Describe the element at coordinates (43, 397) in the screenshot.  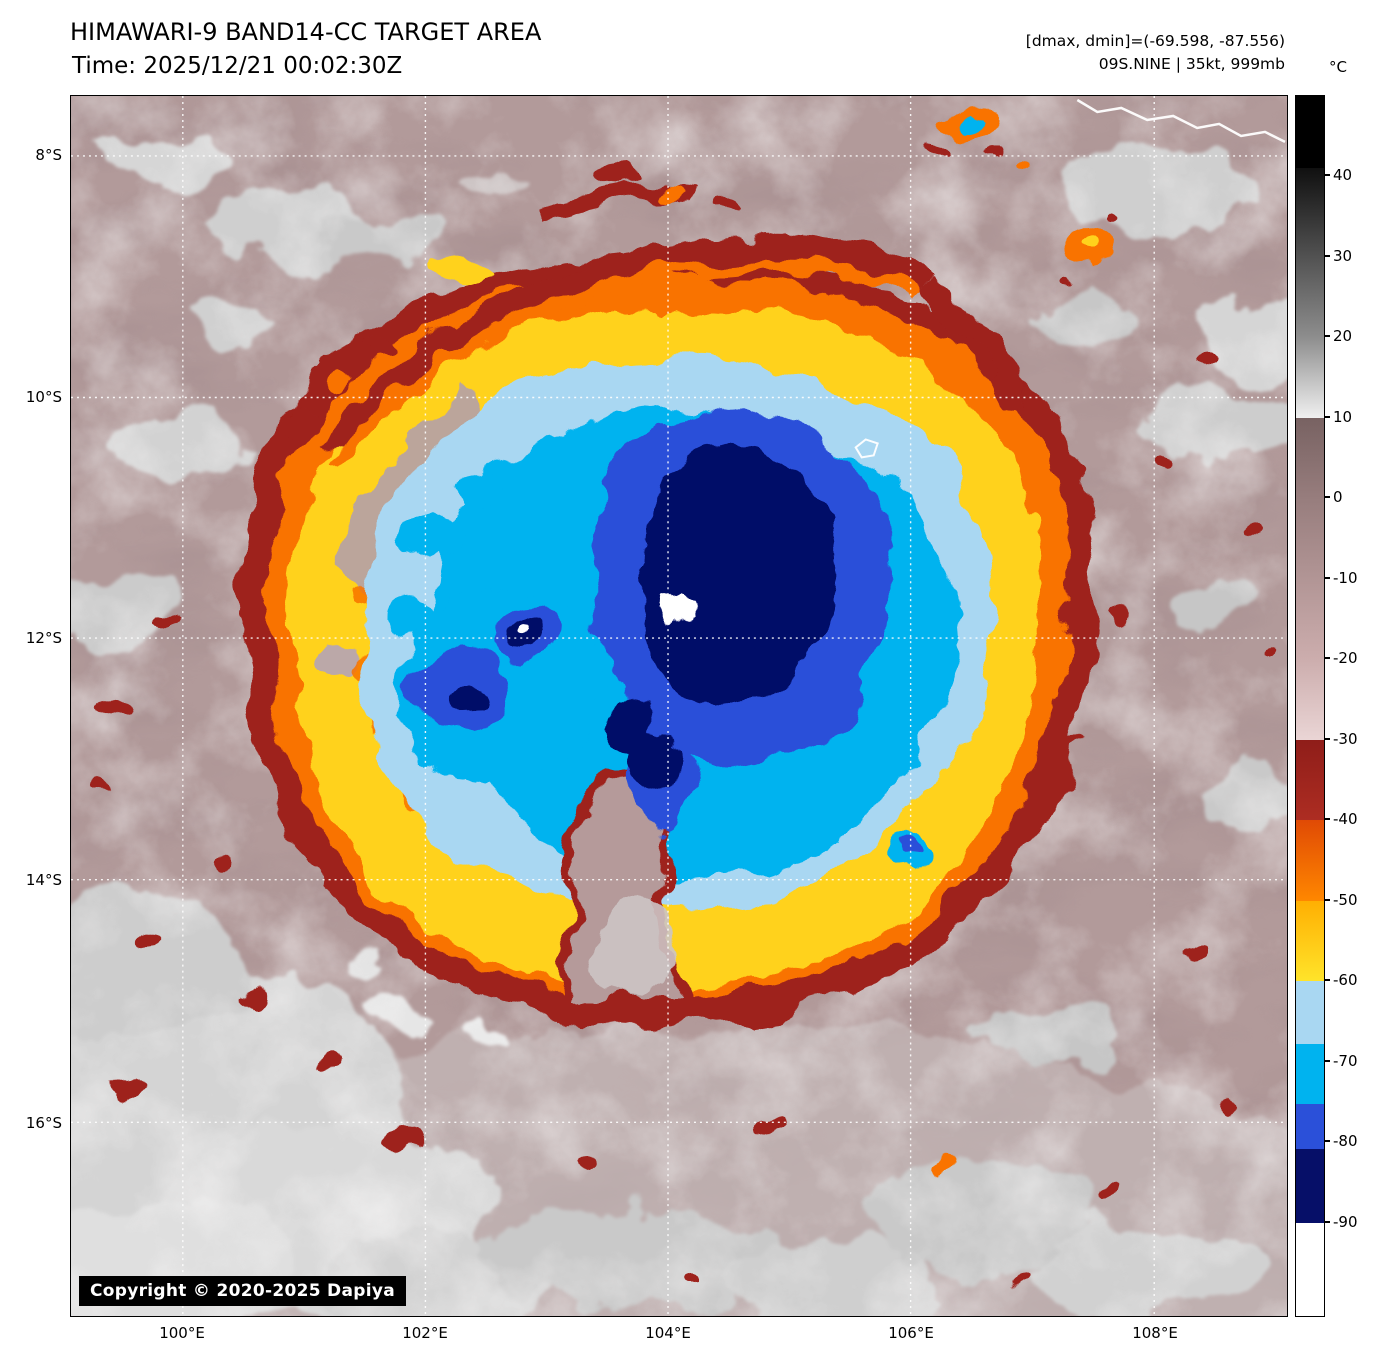
I see `latitude-label: 10°S` at that location.